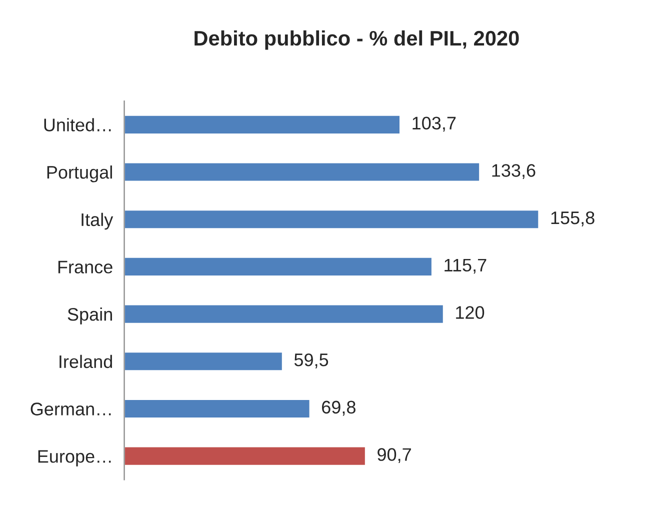  What do you see at coordinates (572, 218) in the screenshot?
I see `data-label: 155,8` at bounding box center [572, 218].